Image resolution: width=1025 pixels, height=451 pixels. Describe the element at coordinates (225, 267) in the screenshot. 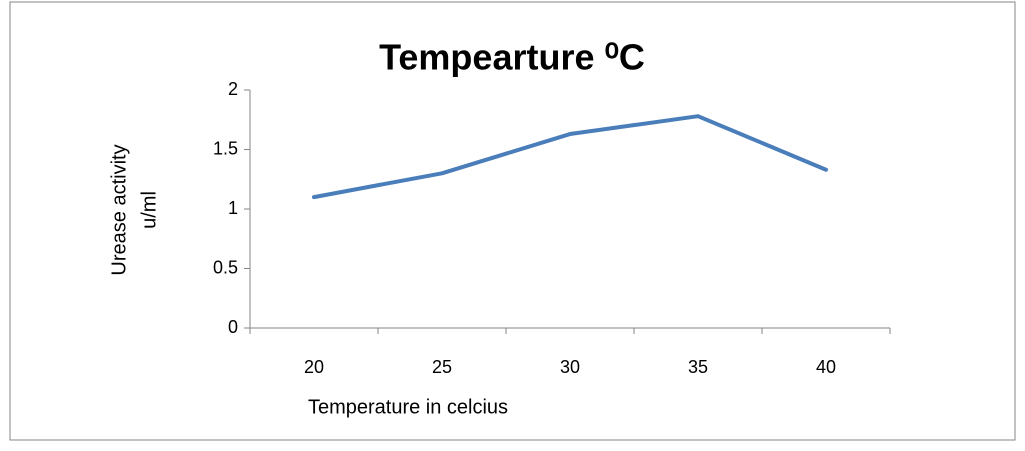

I see `y-tick-label: 0.5` at that location.